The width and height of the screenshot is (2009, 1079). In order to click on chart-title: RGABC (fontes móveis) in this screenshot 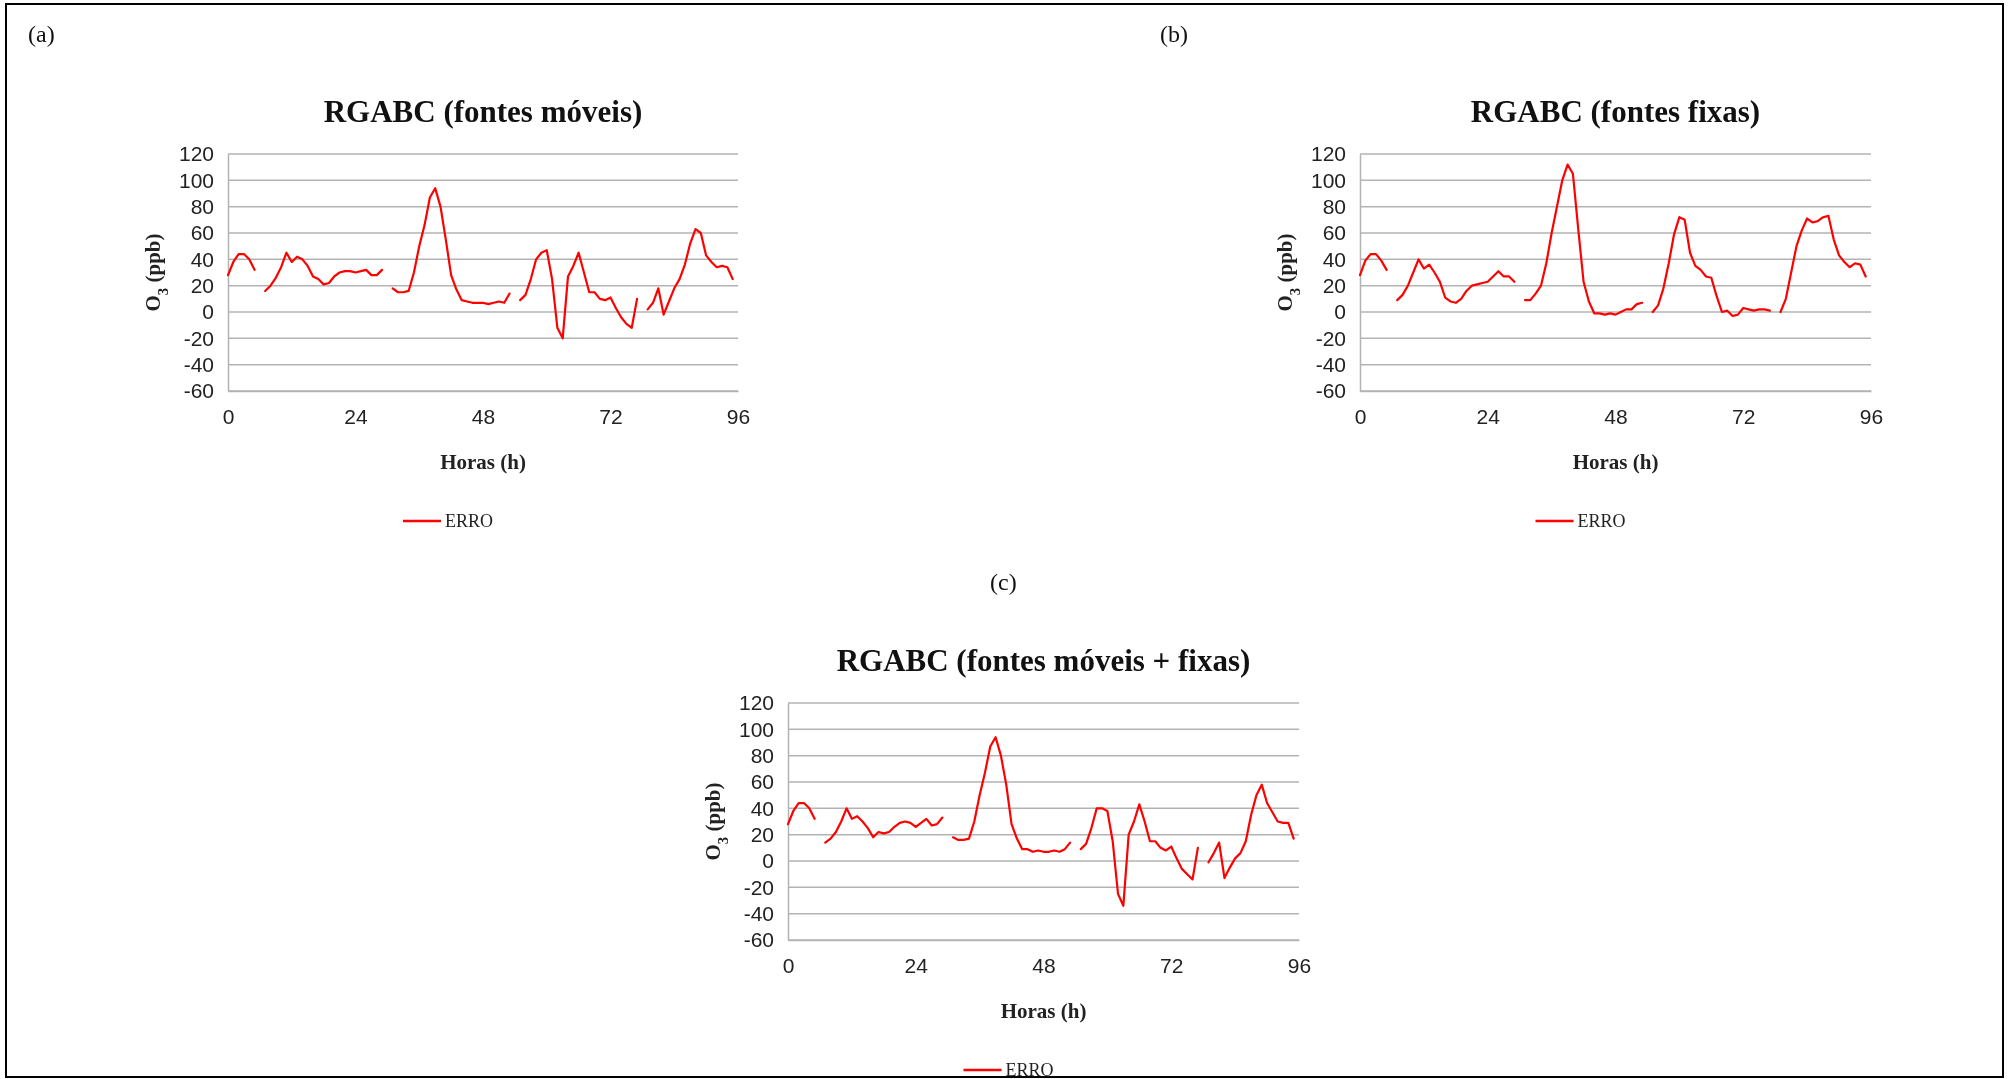, I will do `click(483, 111)`.